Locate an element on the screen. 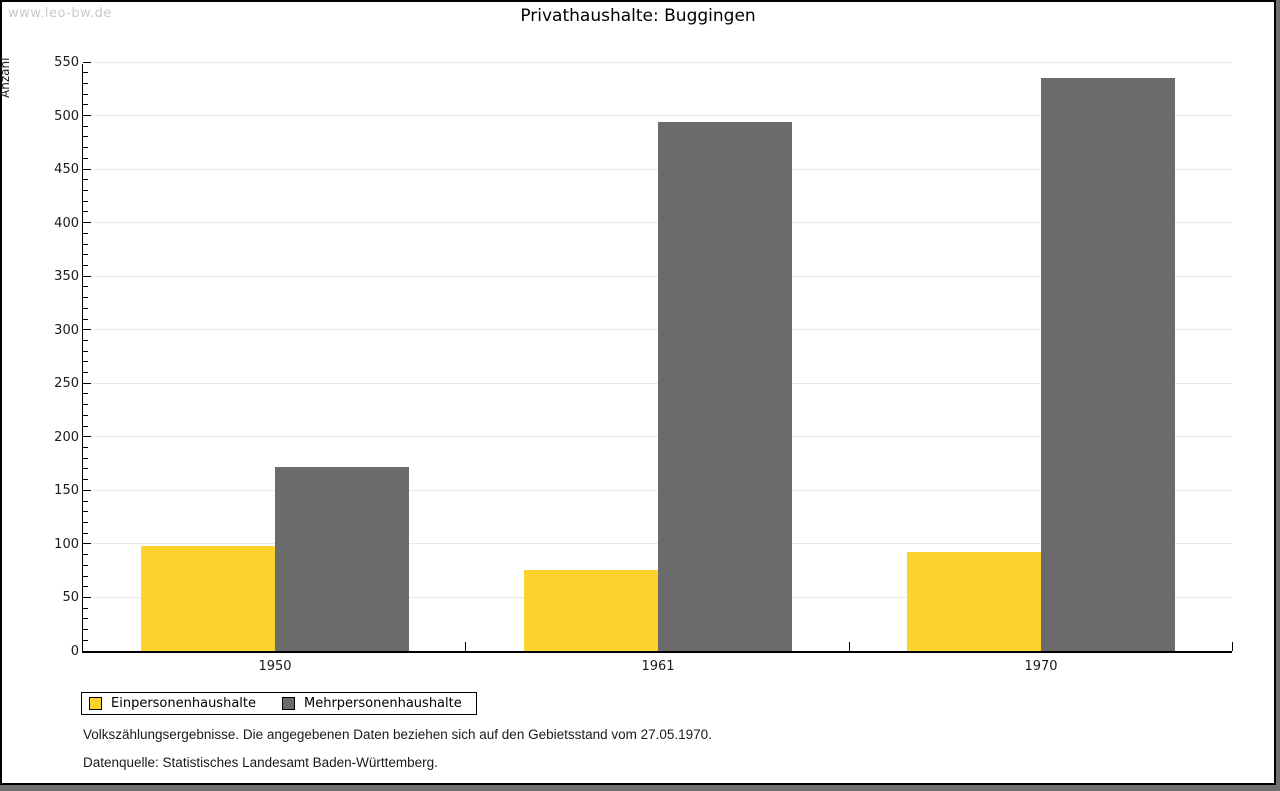  legend-label: Mehrpersonenhaushalte is located at coordinates (383, 703).